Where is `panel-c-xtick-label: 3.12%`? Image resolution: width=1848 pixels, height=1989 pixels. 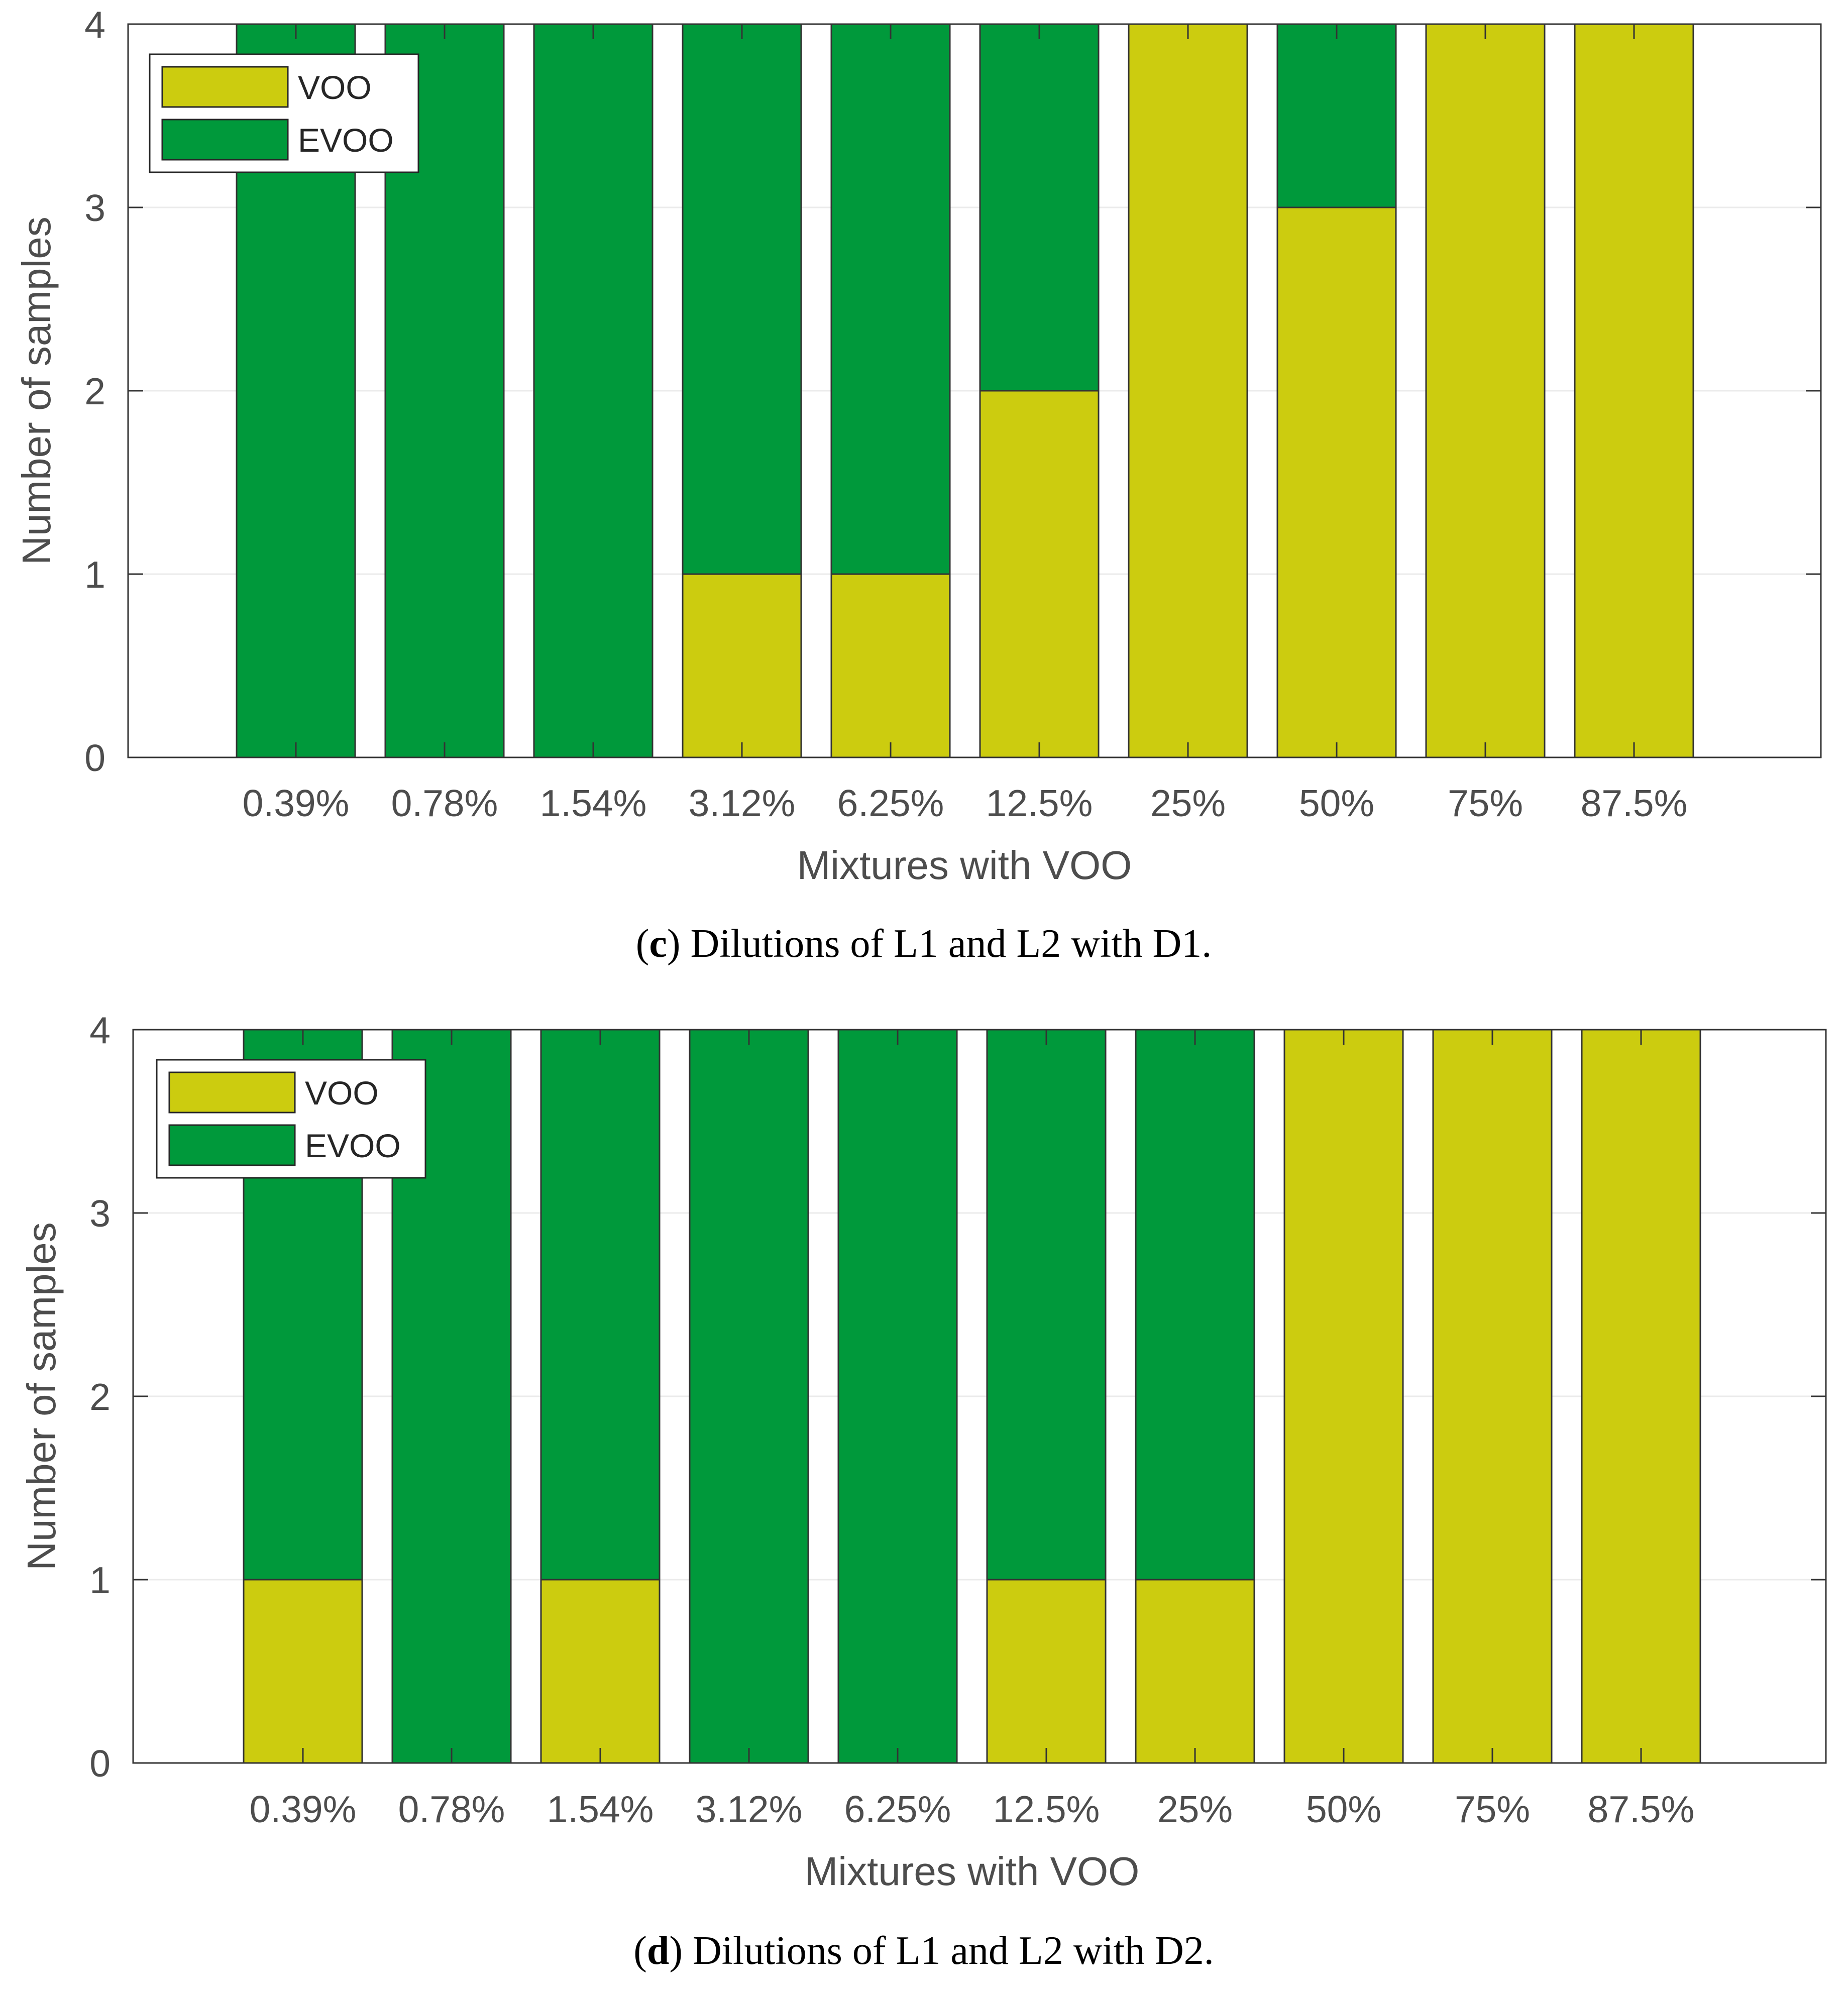
panel-c-xtick-label: 3.12% is located at coordinates (742, 803).